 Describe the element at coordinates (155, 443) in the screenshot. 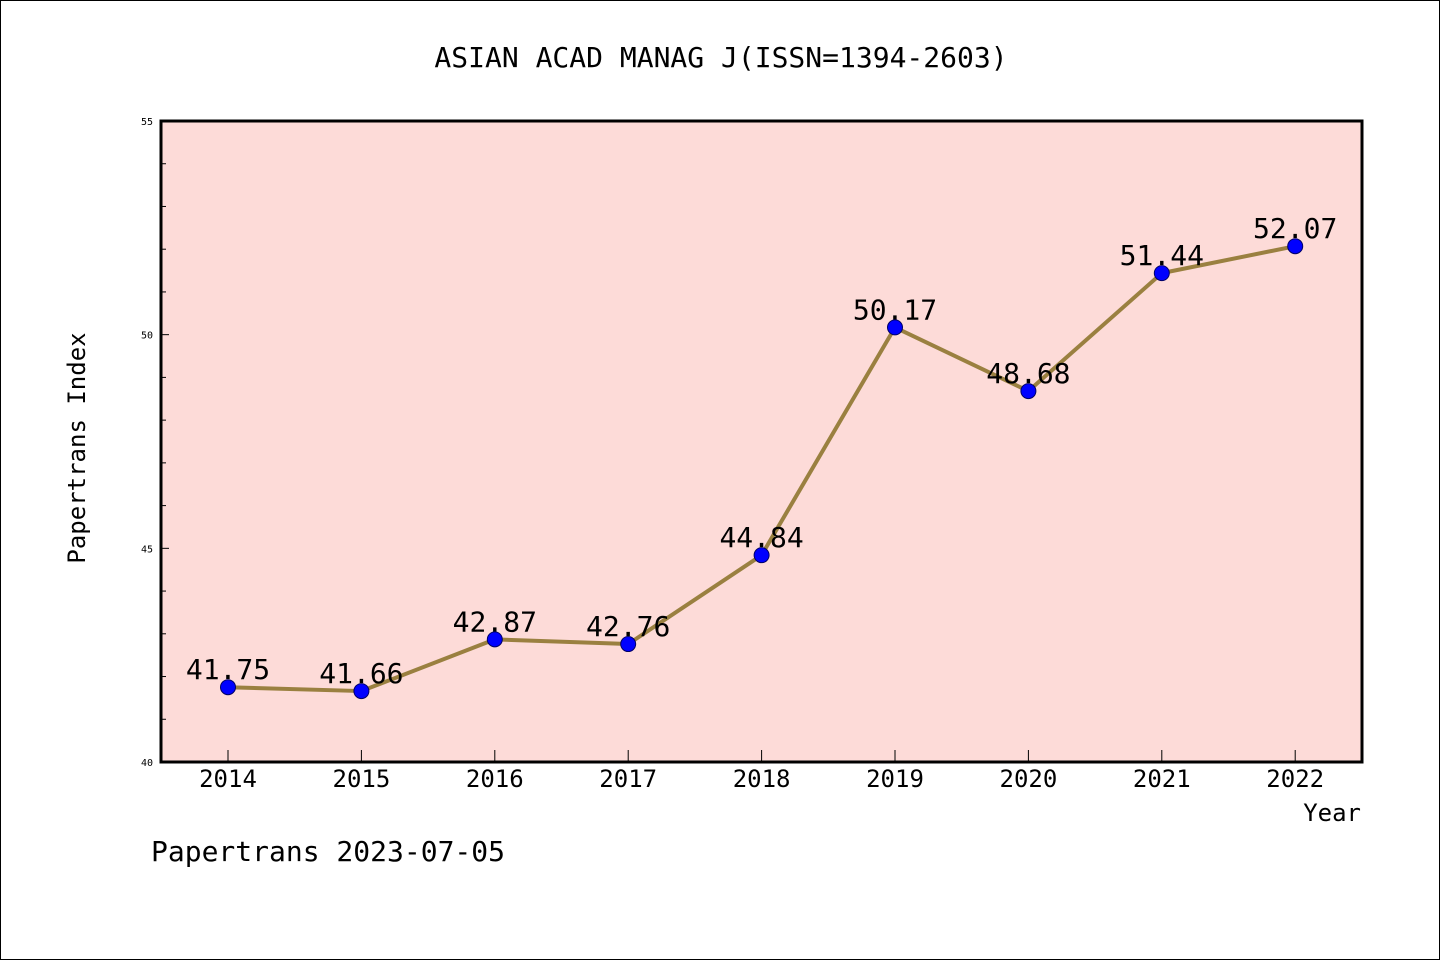

I see `y-axis: 40 45 50 55` at that location.